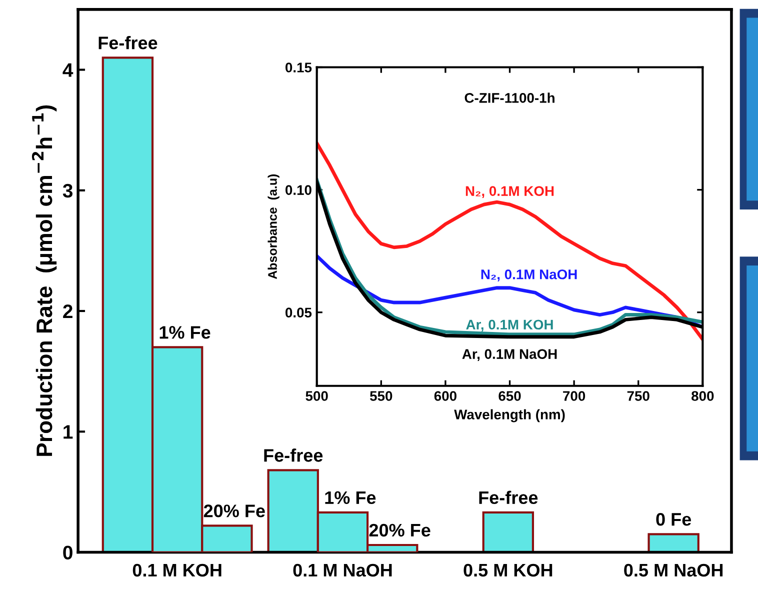 The height and width of the screenshot is (590, 758). I want to click on series-label: 1% Fe, so click(185, 332).